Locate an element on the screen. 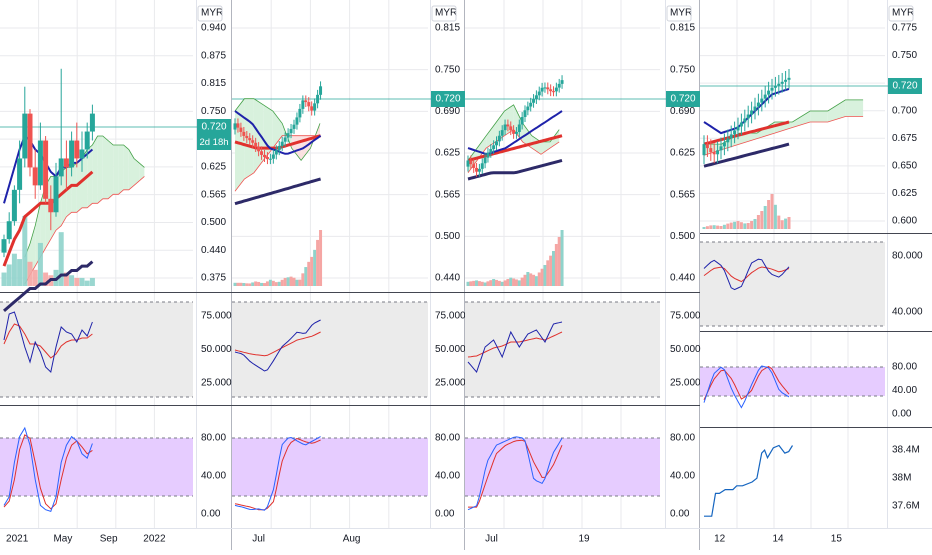 This screenshot has height=555, width=932. time-axis-tick: 15 is located at coordinates (837, 539).